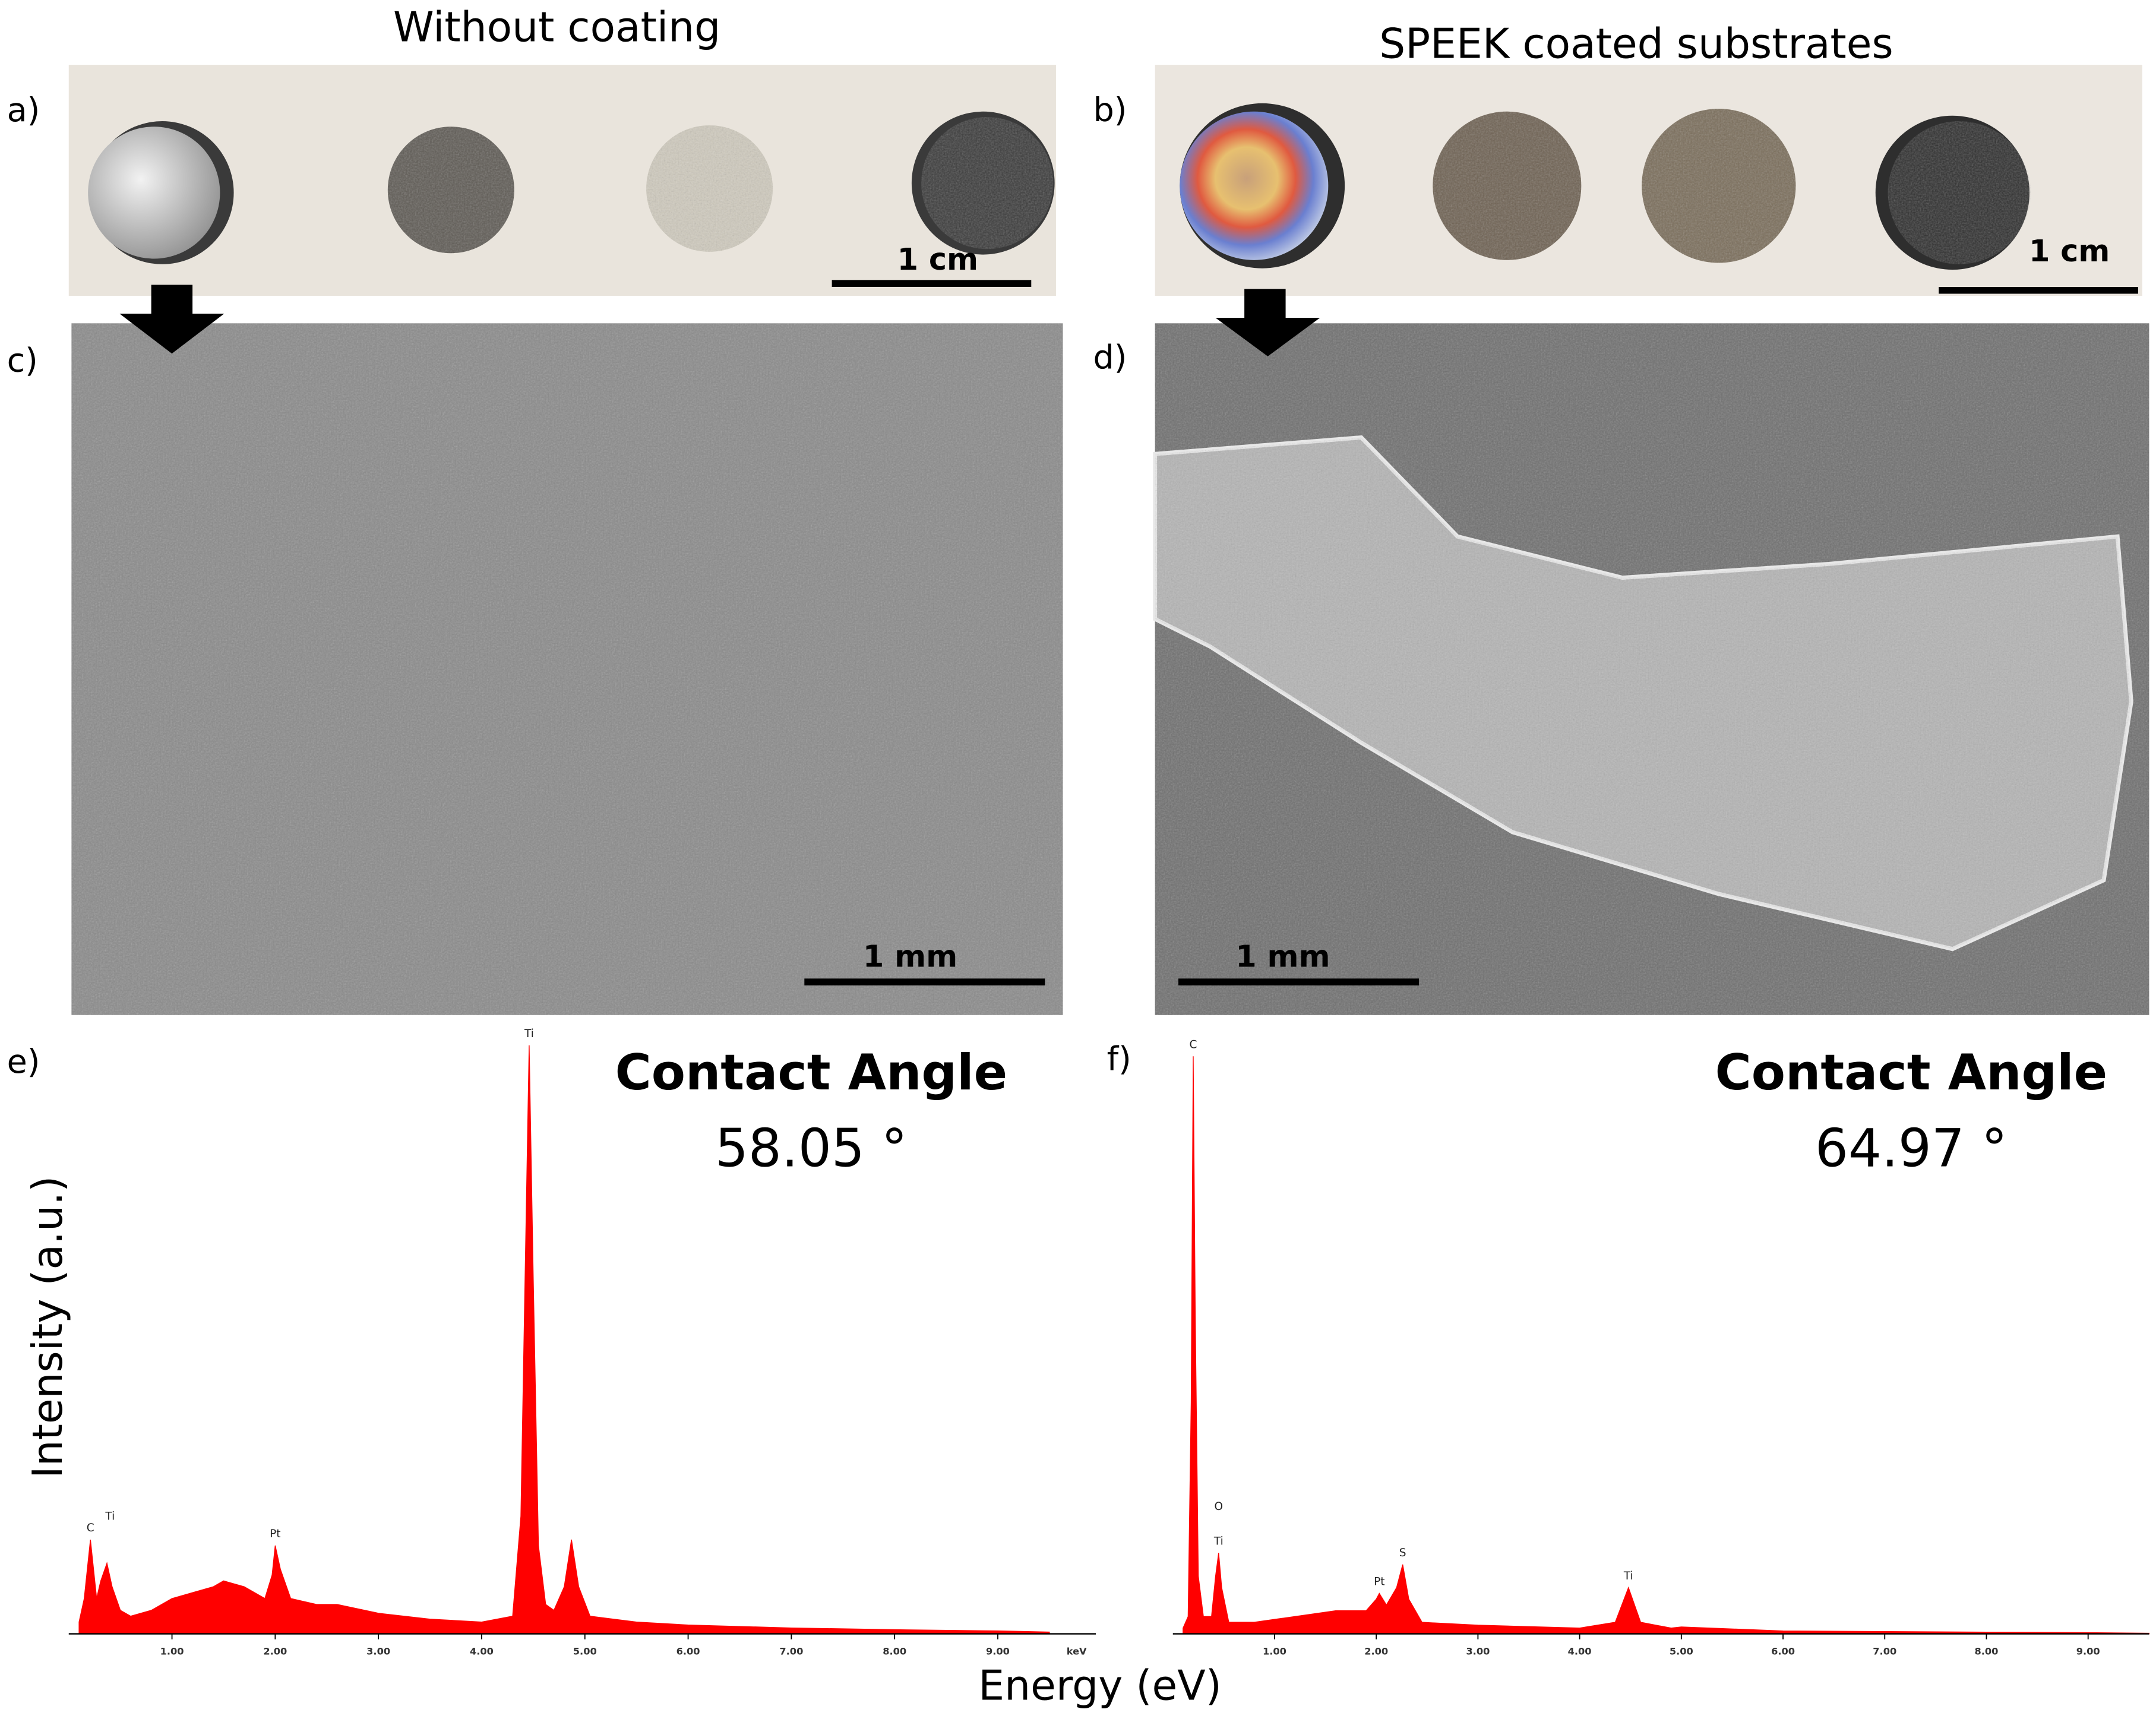 Image resolution: width=2156 pixels, height=1722 pixels. I want to click on panel-label: e), so click(23, 1061).